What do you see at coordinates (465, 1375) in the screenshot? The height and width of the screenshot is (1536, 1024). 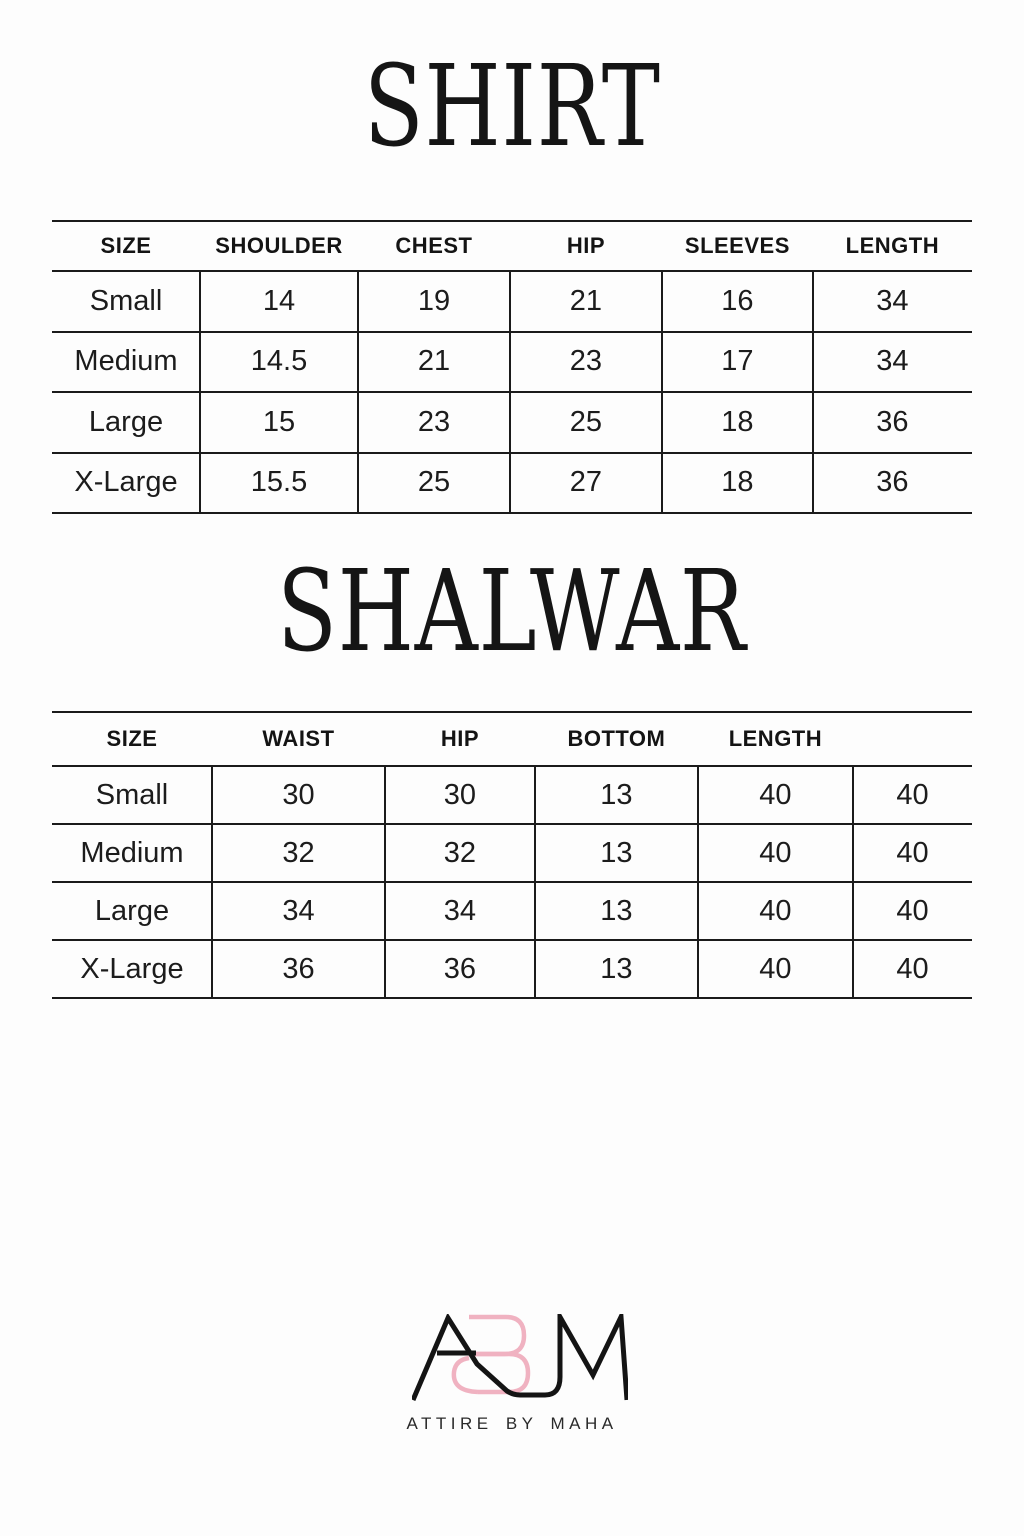 I see `monogram-b-curl` at bounding box center [465, 1375].